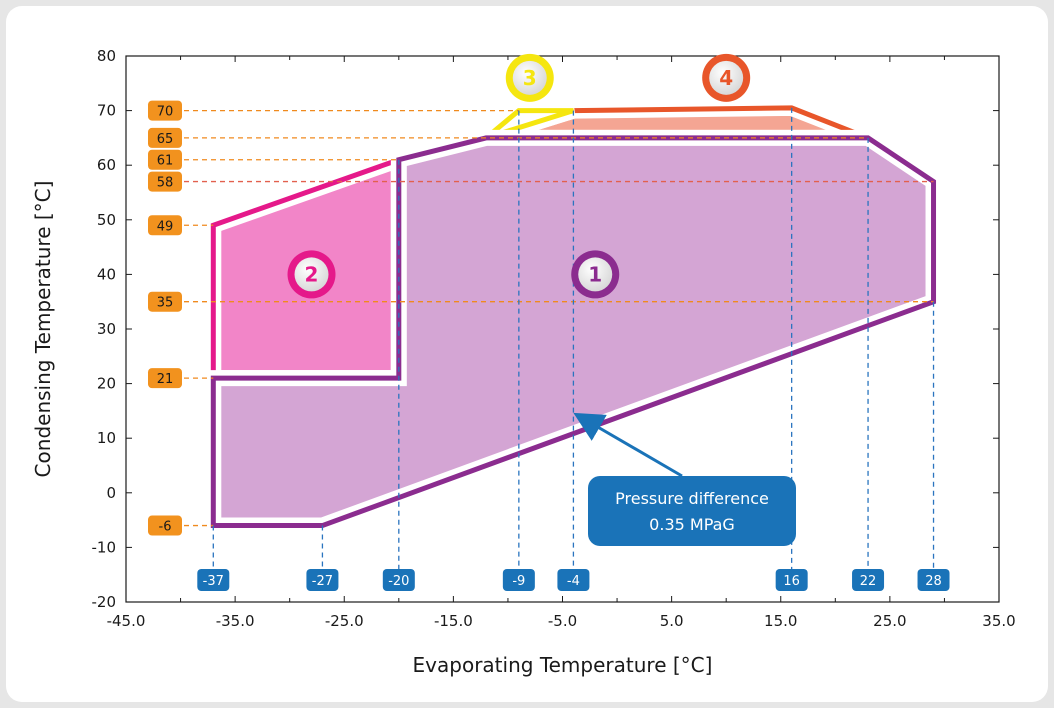  I want to click on x-axis-label: Evaporating Temperature [°C], so click(563, 665).